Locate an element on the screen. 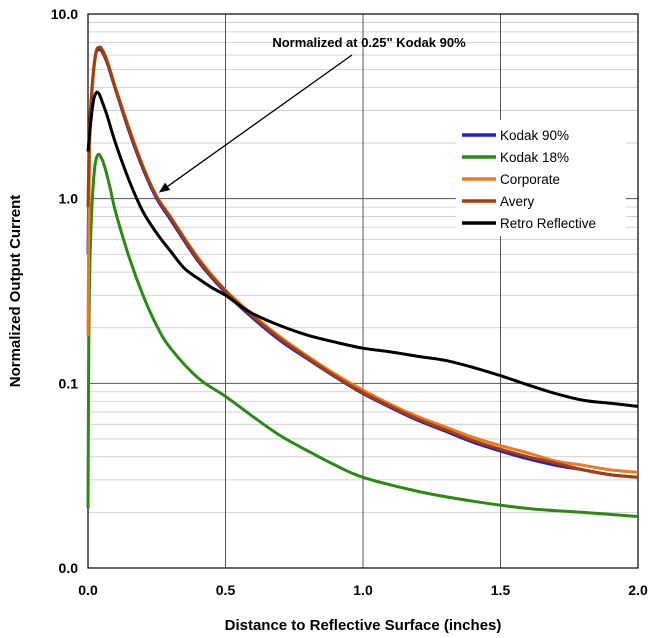  y-tick-labels: 0.0 0.1 1.0 10.0 is located at coordinates (64, 291).